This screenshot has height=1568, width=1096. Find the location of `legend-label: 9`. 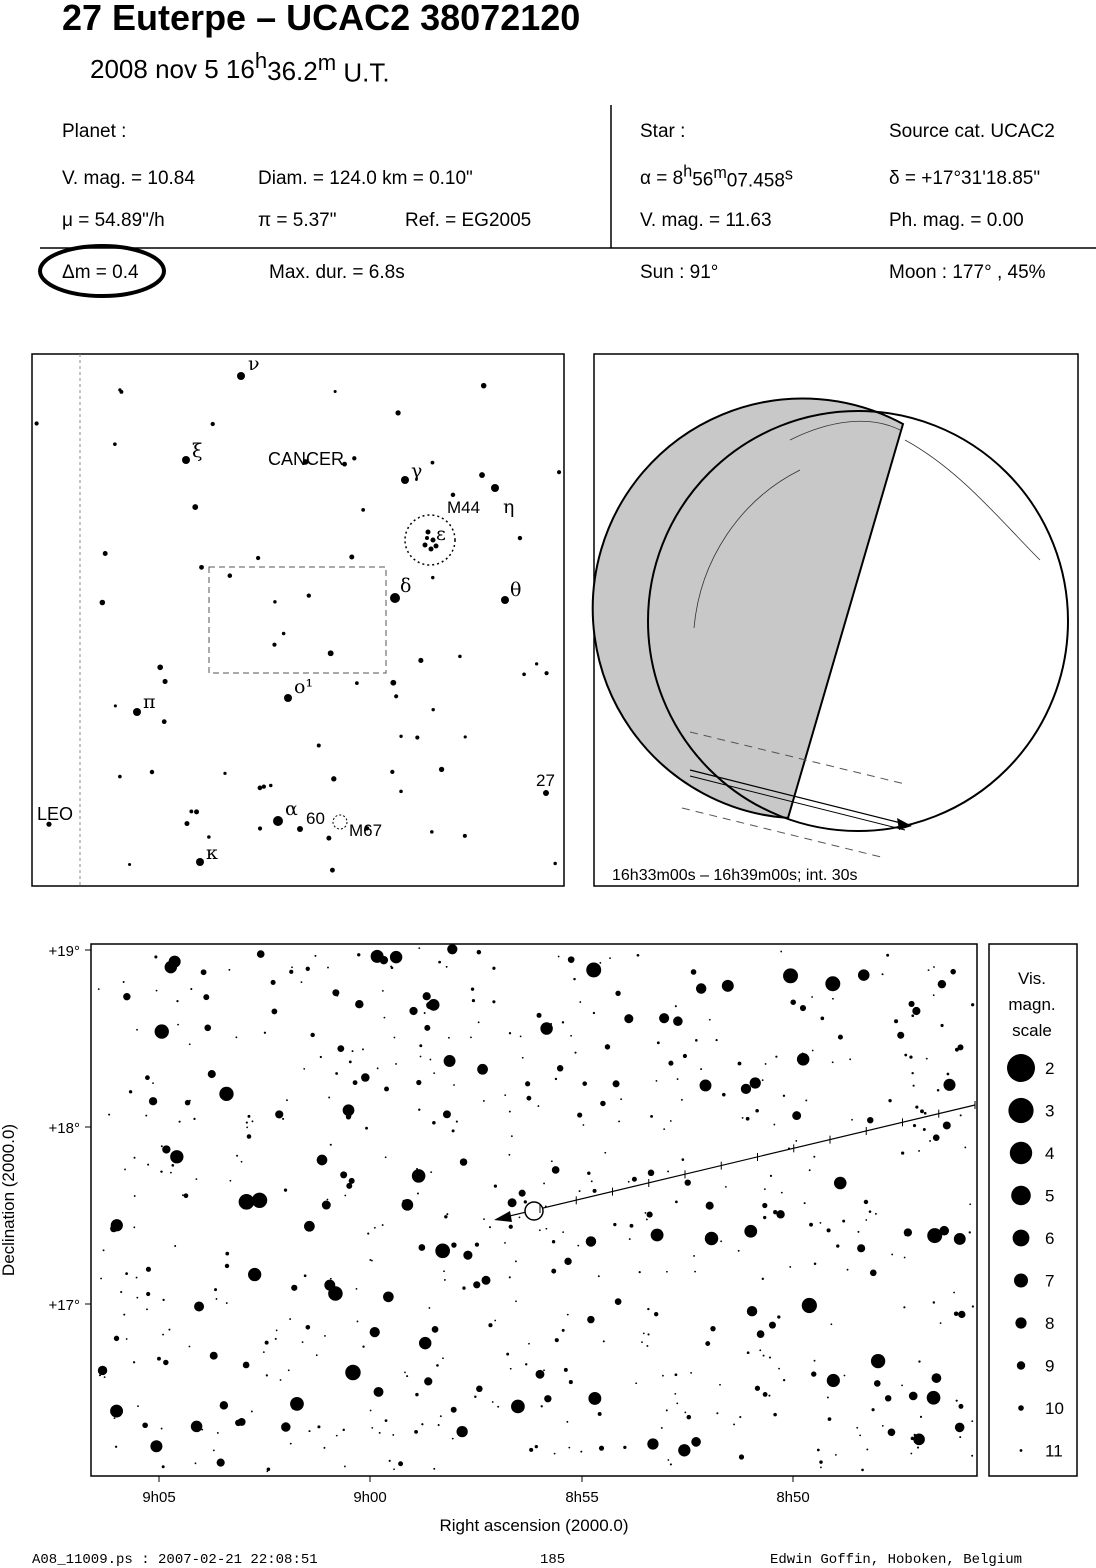

legend-label: 9 is located at coordinates (1049, 1366).